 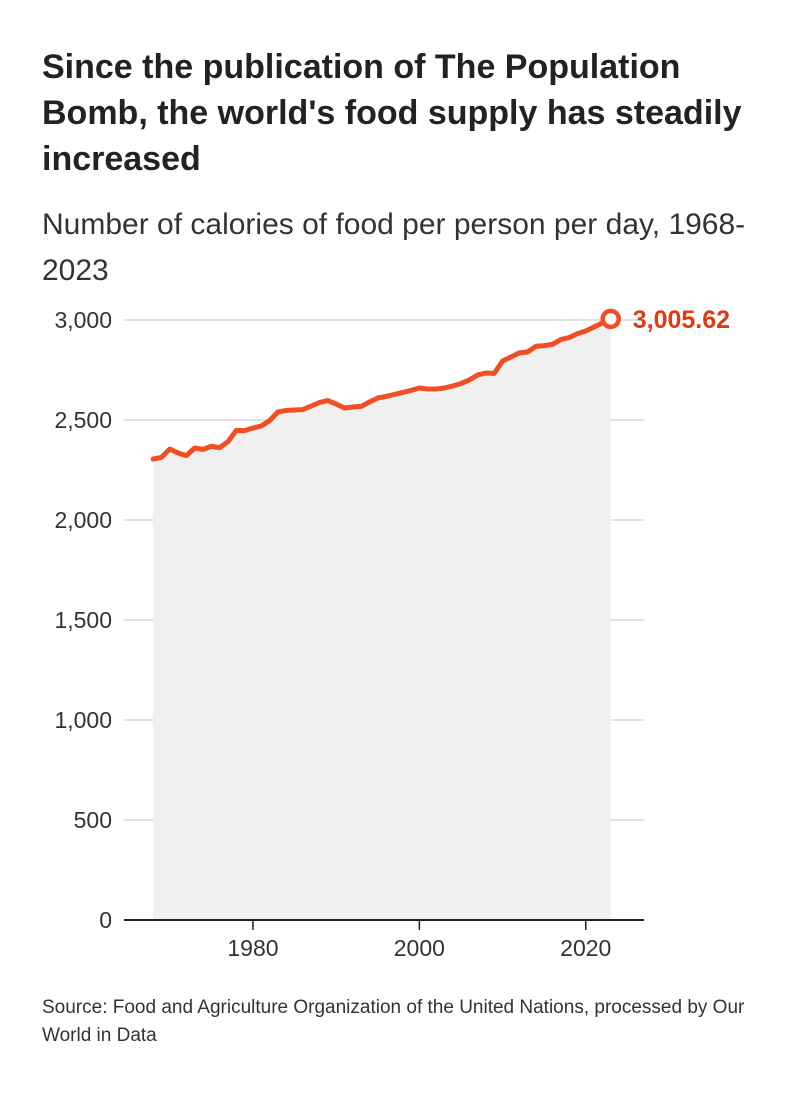 I want to click on y-tick-label: 500, so click(x=93, y=820).